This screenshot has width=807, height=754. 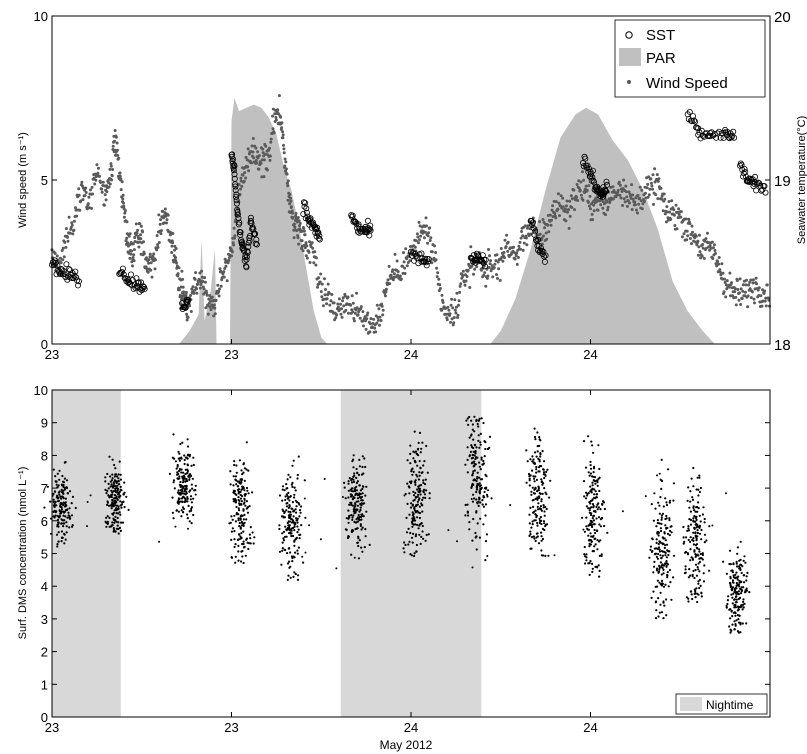 I want to click on x-tick-label: 24, so click(x=590, y=354).